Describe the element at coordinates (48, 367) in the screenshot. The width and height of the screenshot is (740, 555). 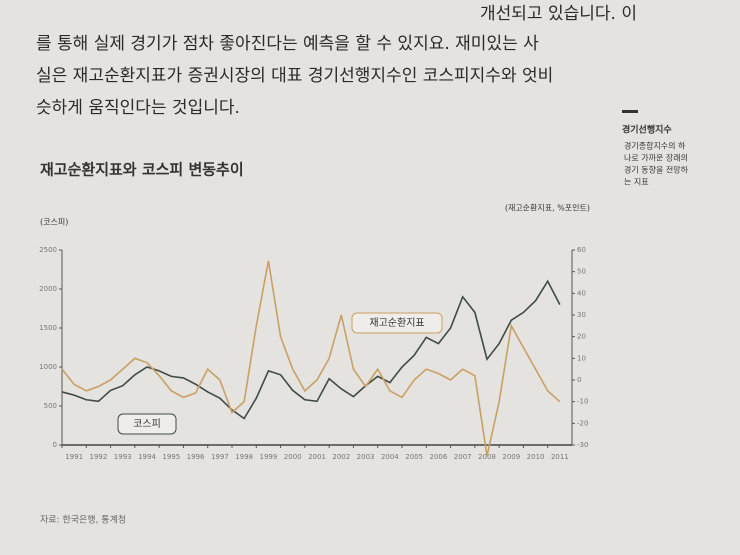
I see `y-tick-label: 1000` at that location.